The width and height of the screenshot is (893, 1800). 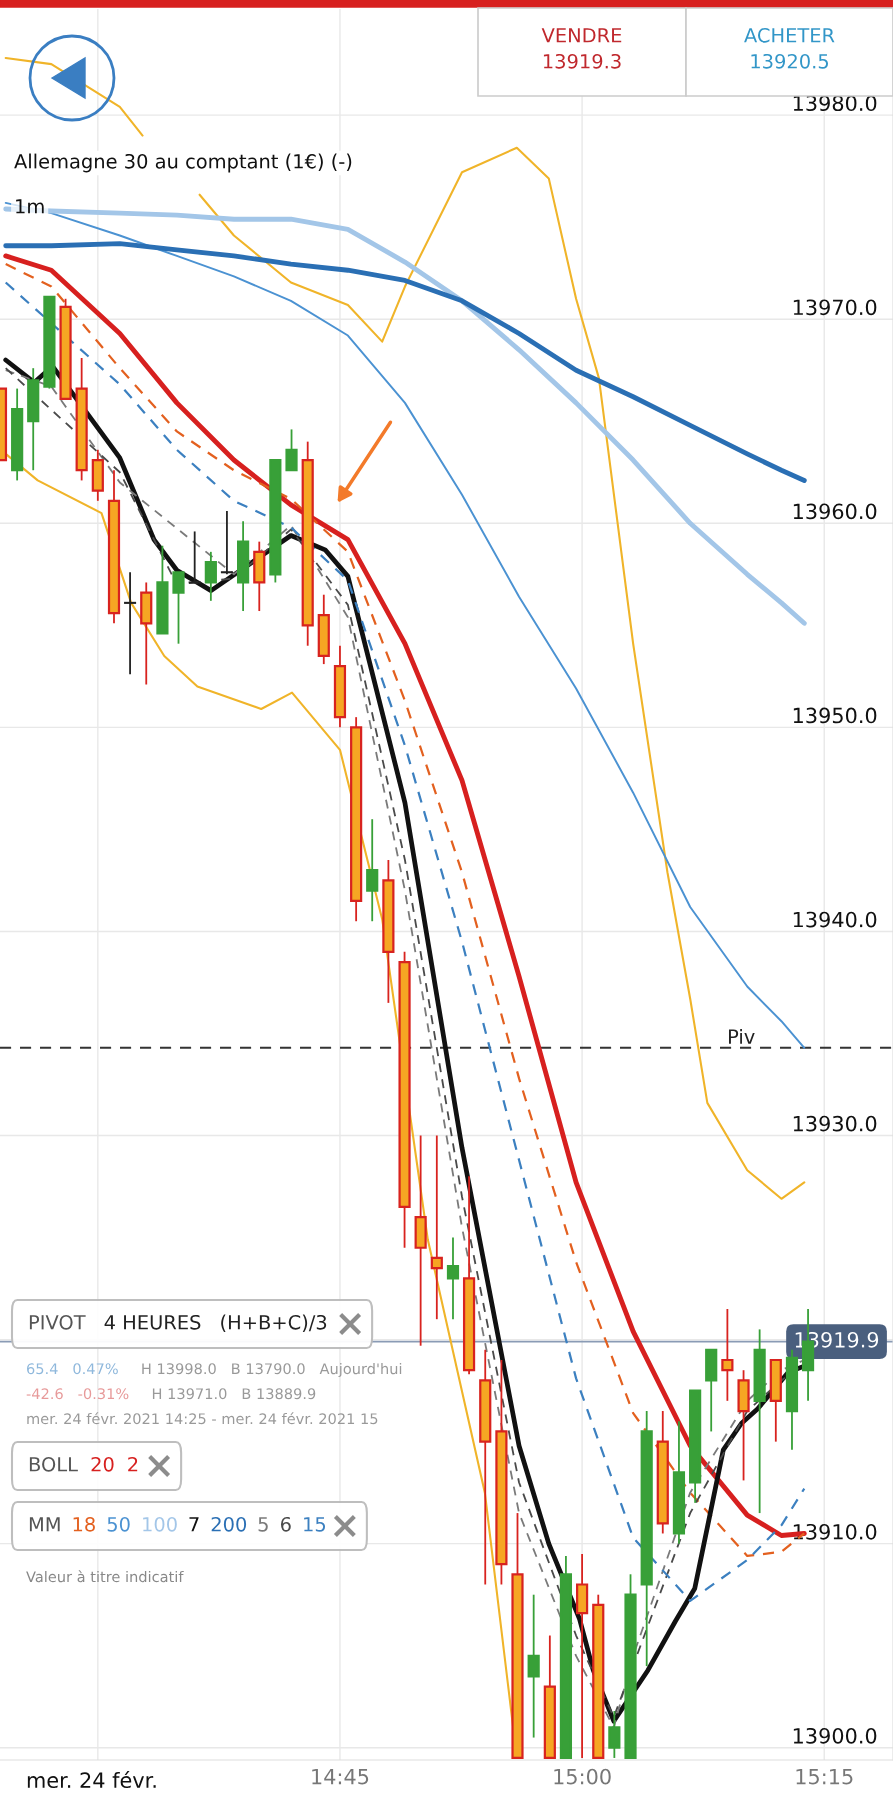 I want to click on x-tick-label: 15:00, so click(x=582, y=1776).